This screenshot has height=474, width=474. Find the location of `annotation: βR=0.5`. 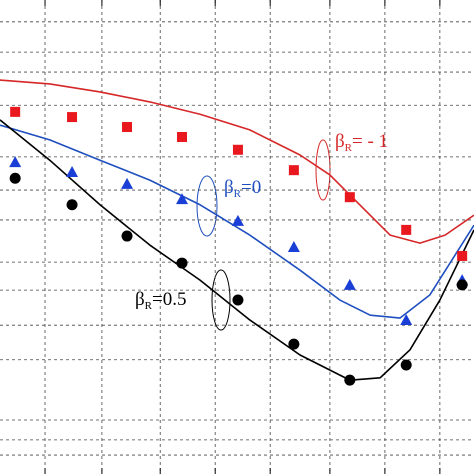

annotation: βR=0.5 is located at coordinates (160, 300).